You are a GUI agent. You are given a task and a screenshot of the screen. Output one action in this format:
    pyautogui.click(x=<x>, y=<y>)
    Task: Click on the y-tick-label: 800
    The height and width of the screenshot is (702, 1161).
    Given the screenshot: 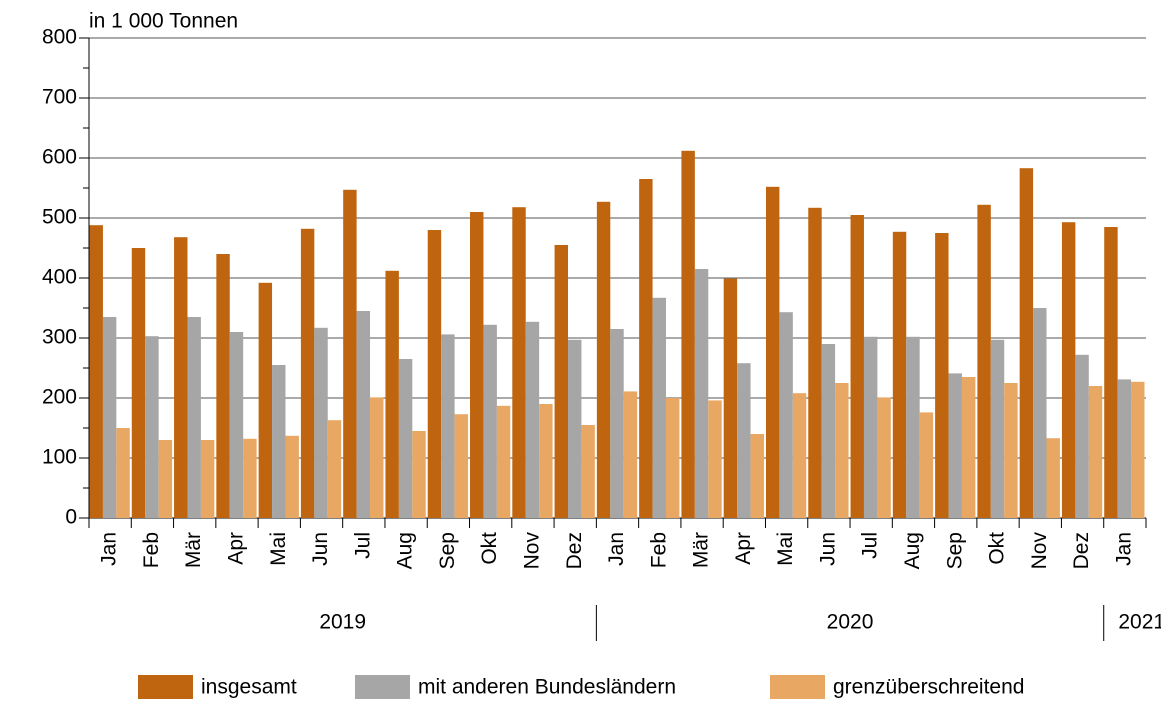 What is the action you would take?
    pyautogui.click(x=59, y=37)
    